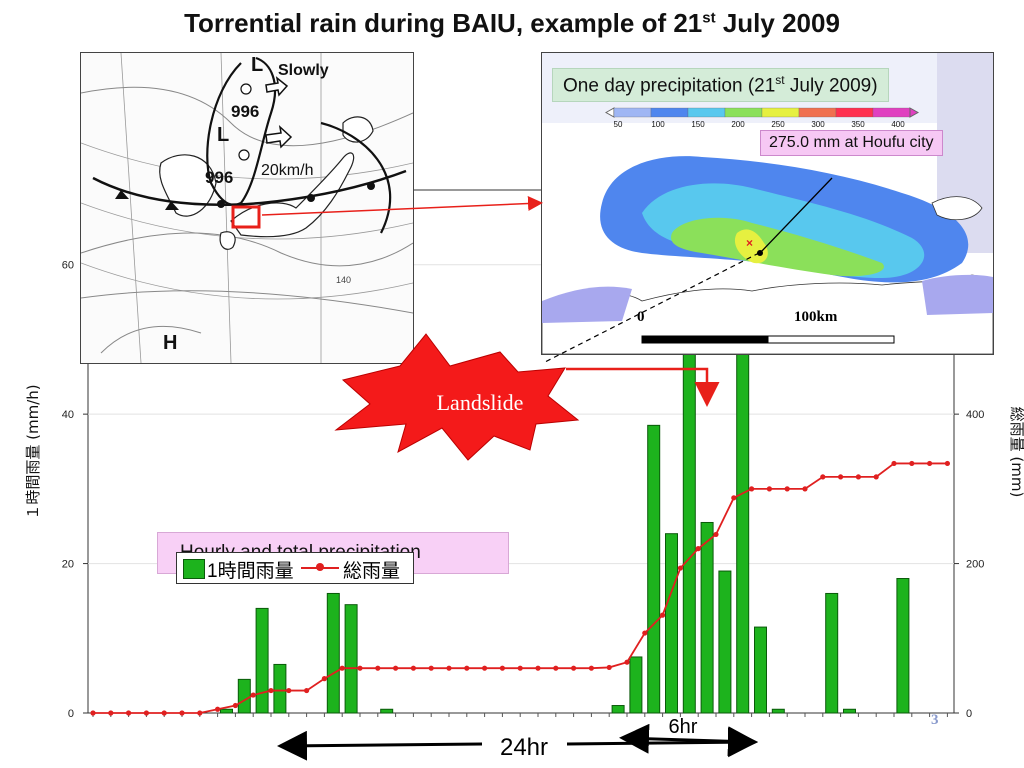  Describe the element at coordinates (68, 415) in the screenshot. I see `y-tick-label: 40` at that location.